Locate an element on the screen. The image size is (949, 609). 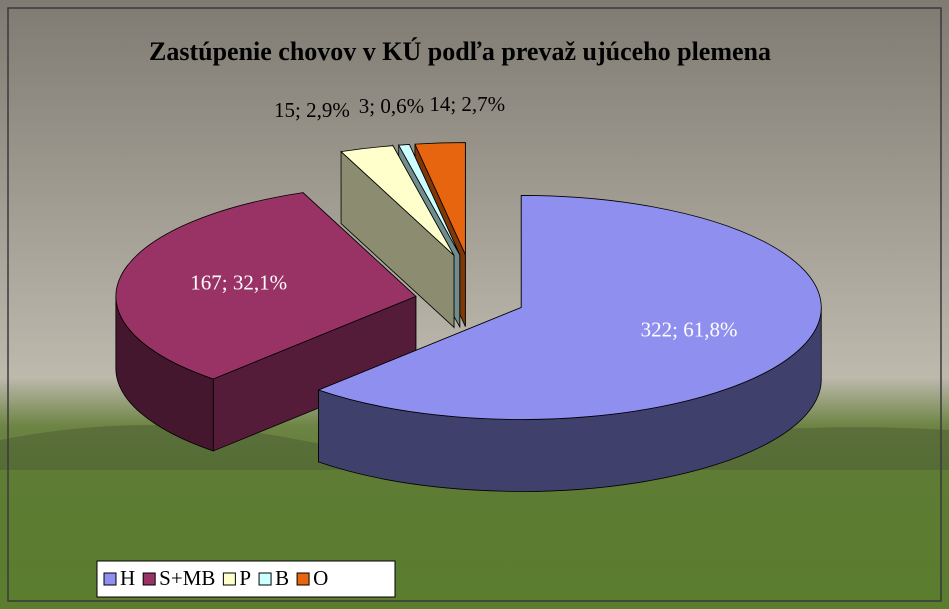
legend-label: B is located at coordinates (282, 578).